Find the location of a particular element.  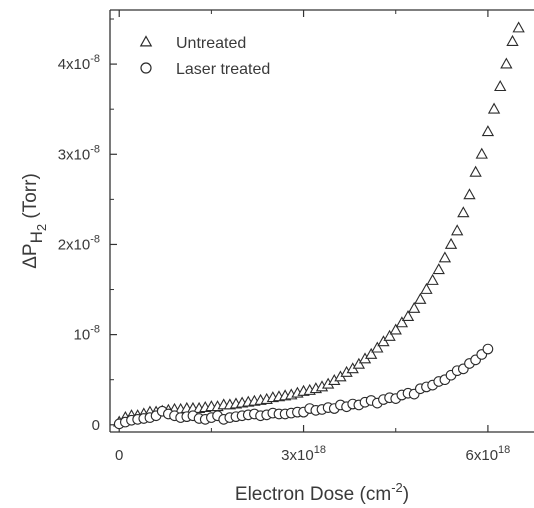

y-axis-title-subsub: 2 is located at coordinates (41, 227).